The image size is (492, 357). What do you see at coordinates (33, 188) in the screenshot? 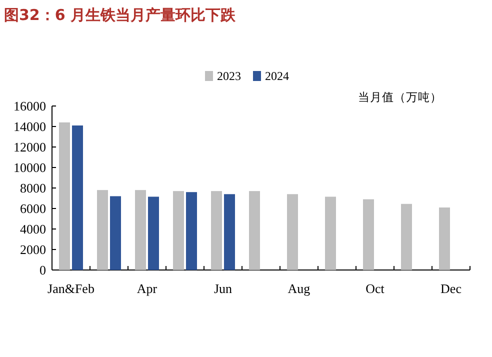
I see `y-tick-label: 8000` at bounding box center [33, 188].